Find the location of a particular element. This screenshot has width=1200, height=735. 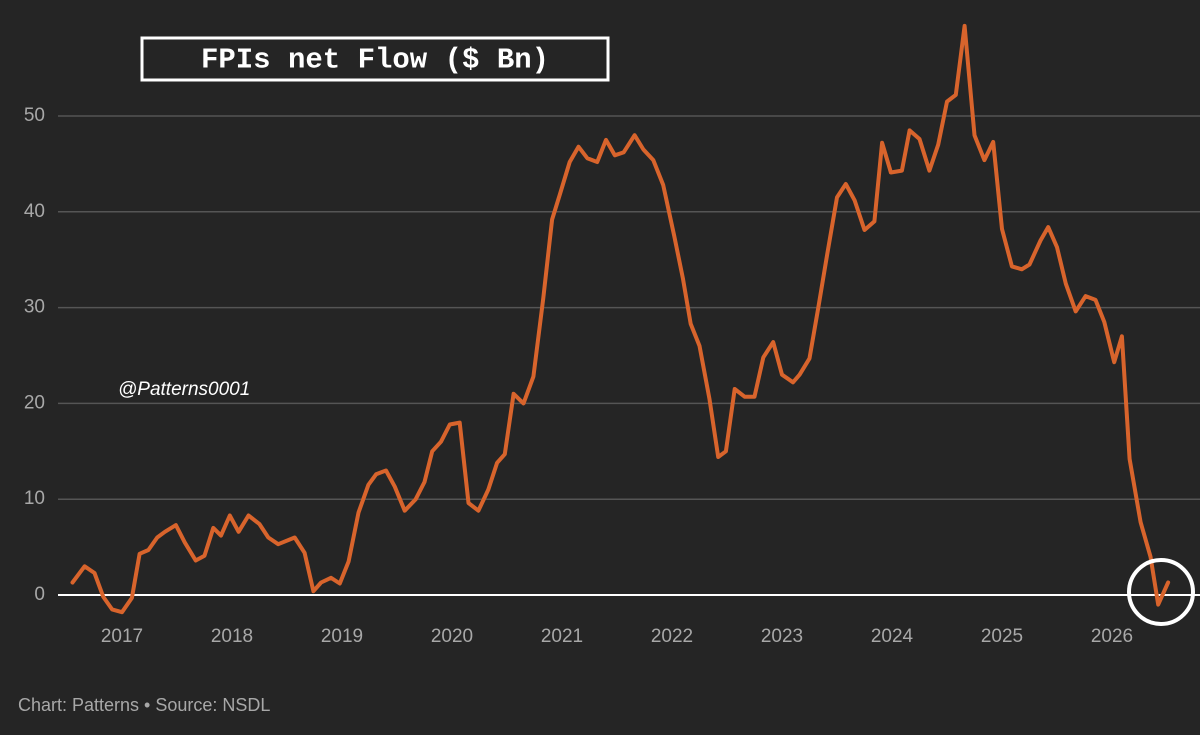

y-tick-label: 10 is located at coordinates (34, 498).